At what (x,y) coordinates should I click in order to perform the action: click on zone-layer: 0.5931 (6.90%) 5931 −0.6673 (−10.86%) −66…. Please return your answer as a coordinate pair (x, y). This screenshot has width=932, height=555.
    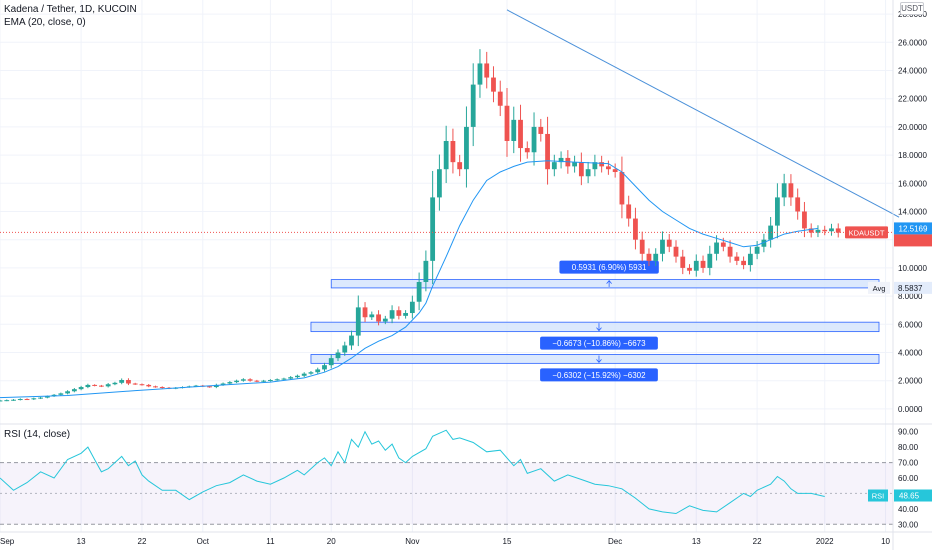
    Looking at the image, I should click on (595, 321).